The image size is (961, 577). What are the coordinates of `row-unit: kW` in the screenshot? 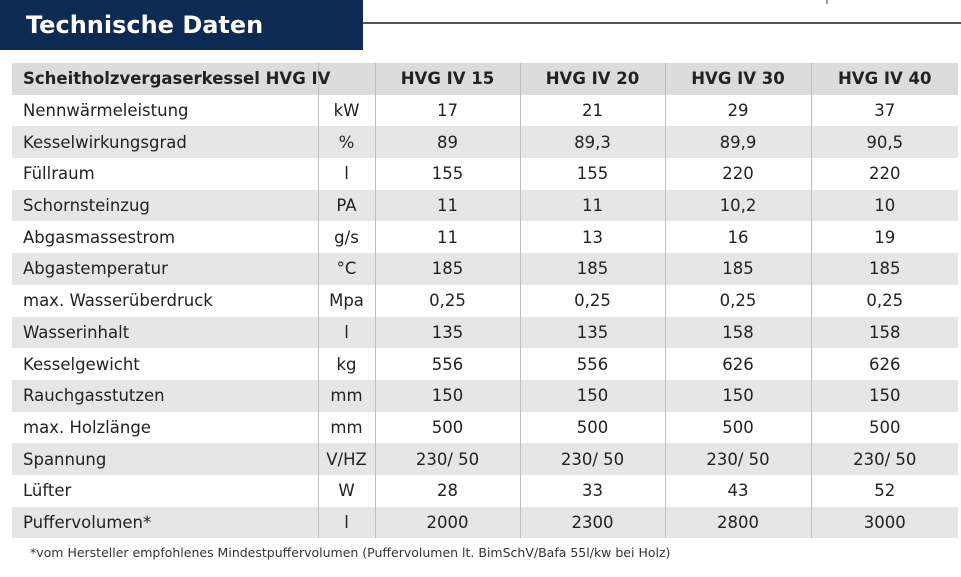 It's located at (347, 110).